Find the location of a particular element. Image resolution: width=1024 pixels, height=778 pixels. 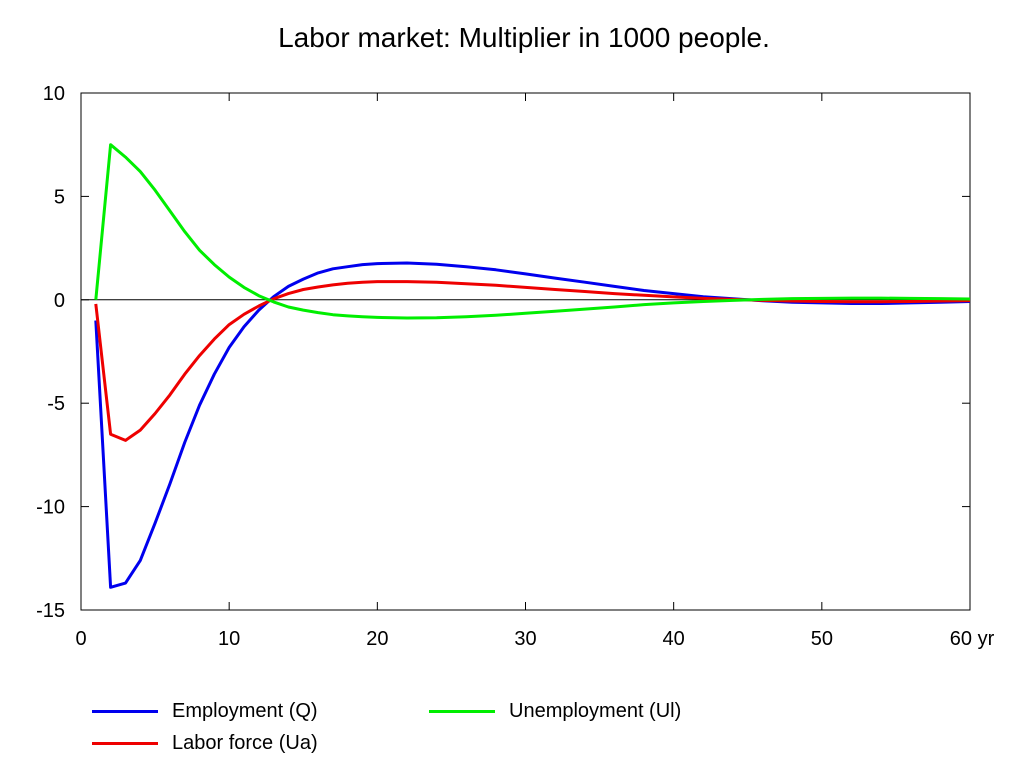

y-tick-label: -10 is located at coordinates (50, 508).